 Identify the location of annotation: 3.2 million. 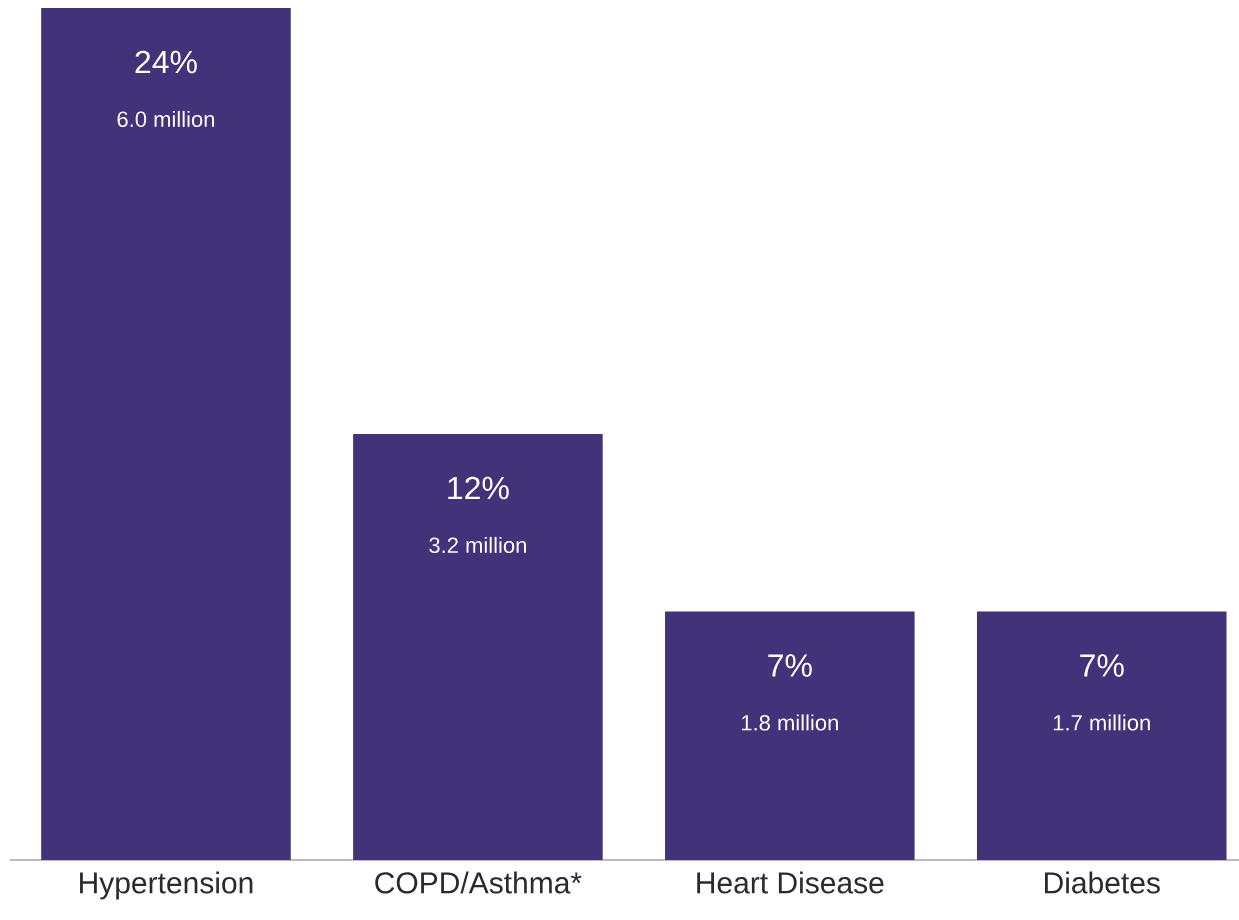
(477, 545).